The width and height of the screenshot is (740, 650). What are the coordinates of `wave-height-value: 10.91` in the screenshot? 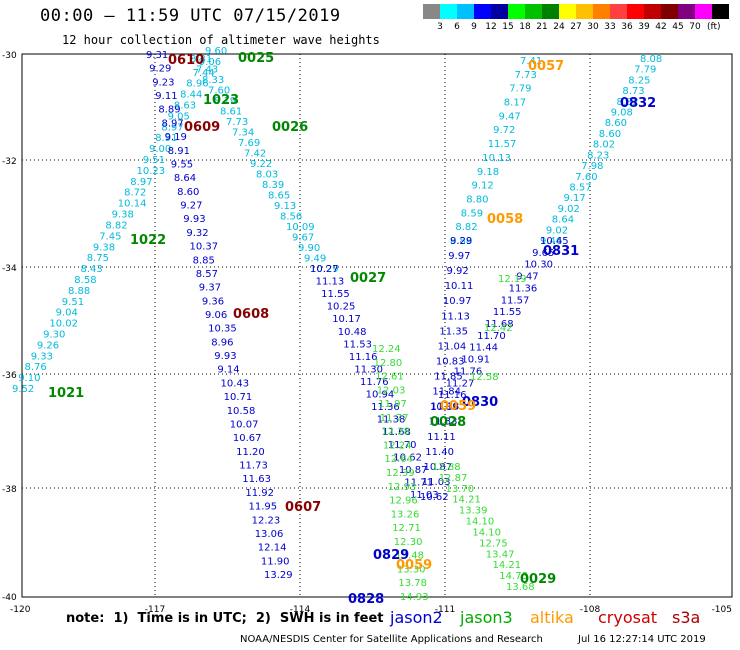 It's located at (475, 360).